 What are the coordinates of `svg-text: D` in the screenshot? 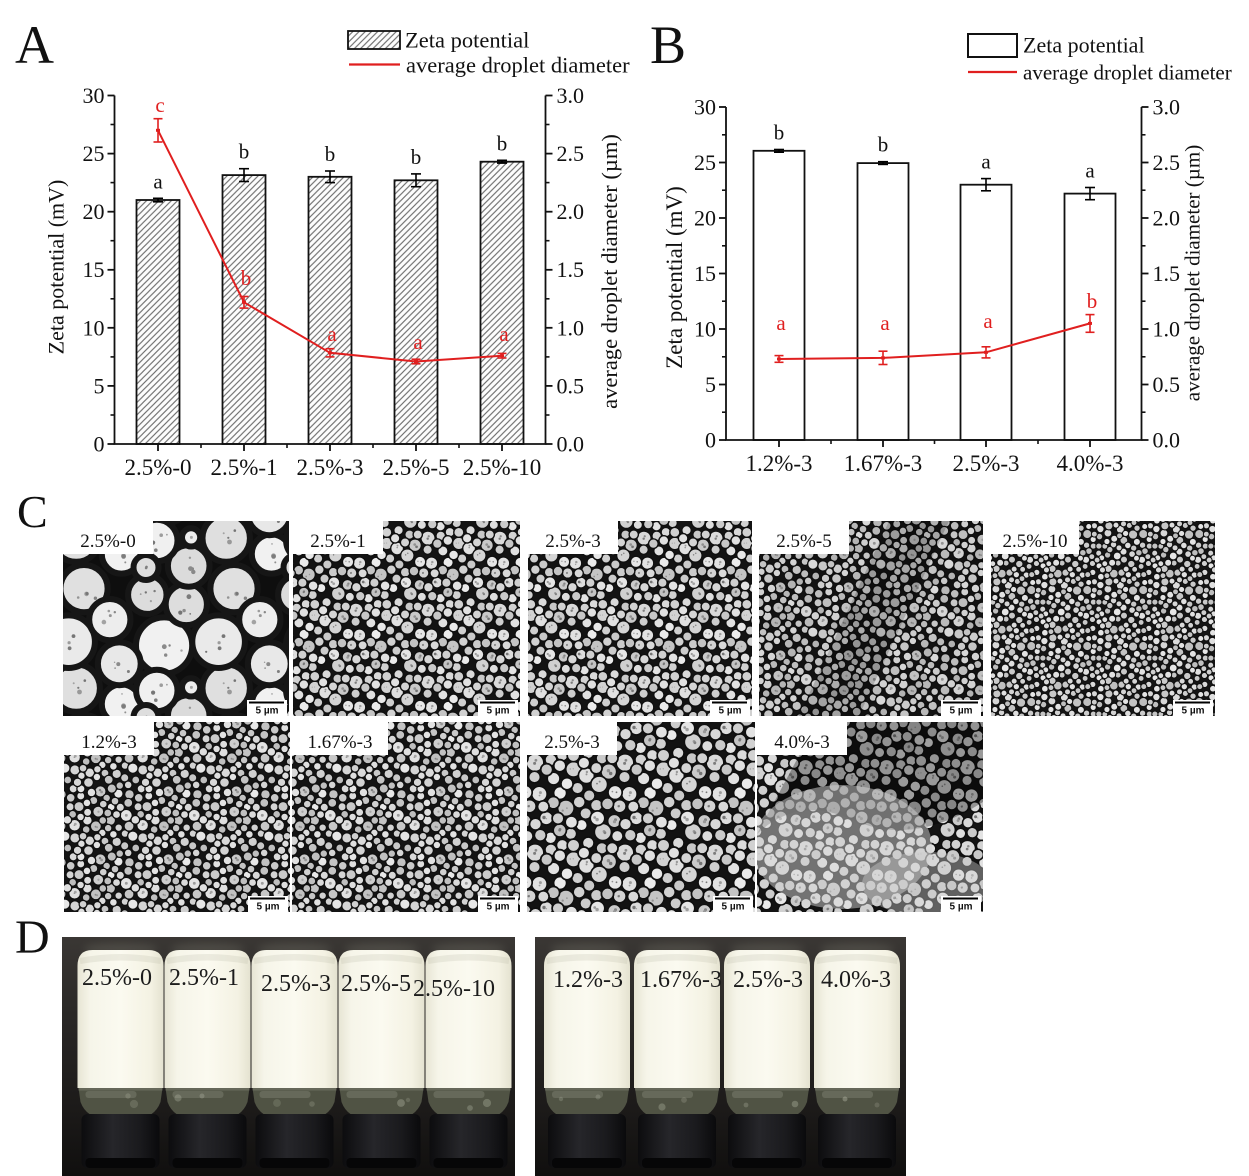 It's located at (32, 937).